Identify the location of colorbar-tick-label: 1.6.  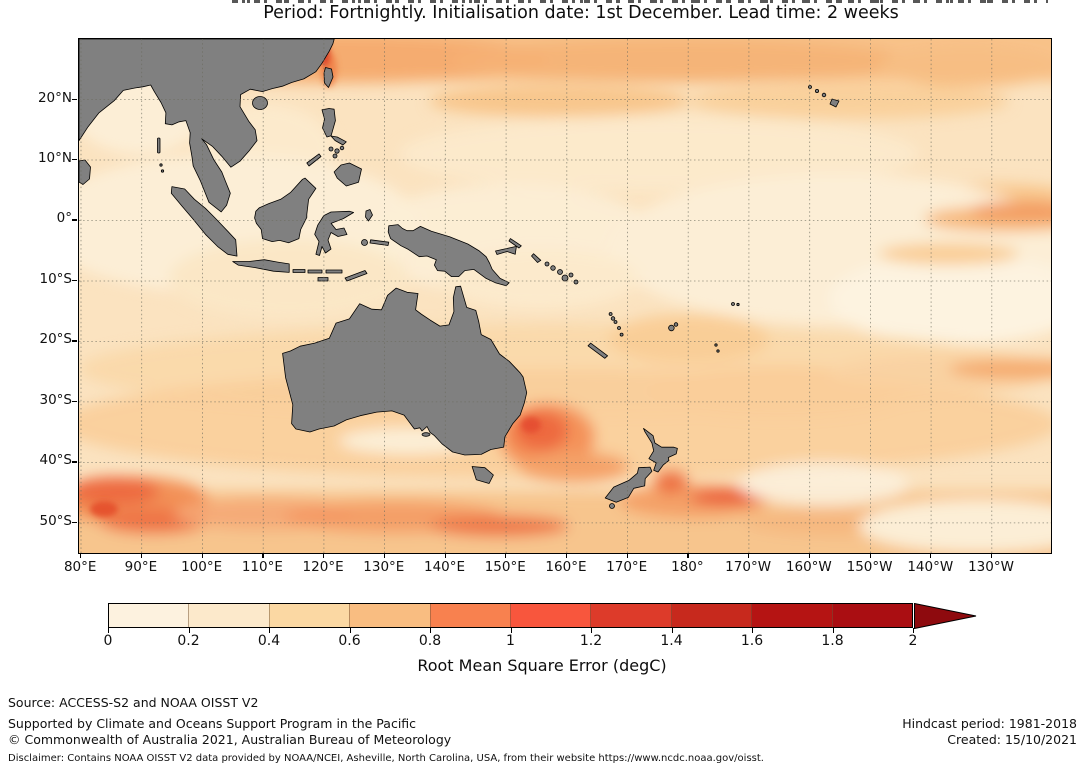
(752, 641).